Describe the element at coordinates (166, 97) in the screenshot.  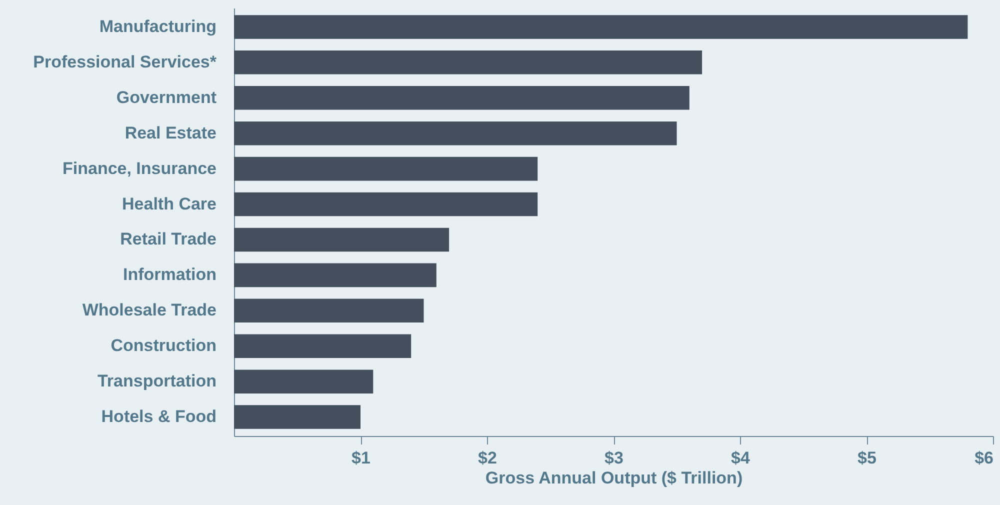
I see `y-tick-label: Government` at that location.